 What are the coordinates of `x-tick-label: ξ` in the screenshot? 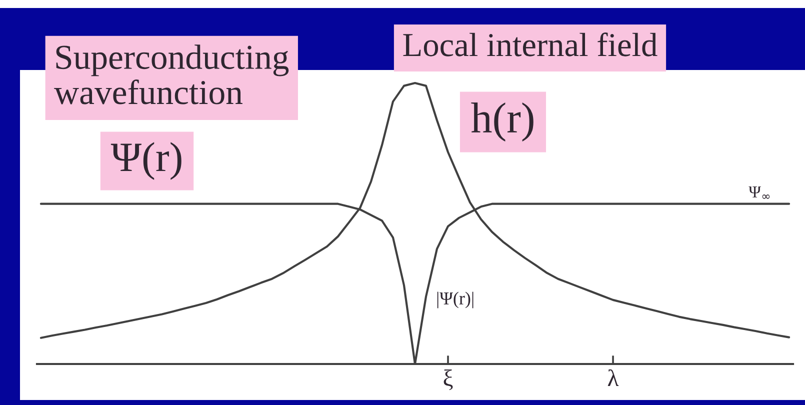 It's located at (448, 379).